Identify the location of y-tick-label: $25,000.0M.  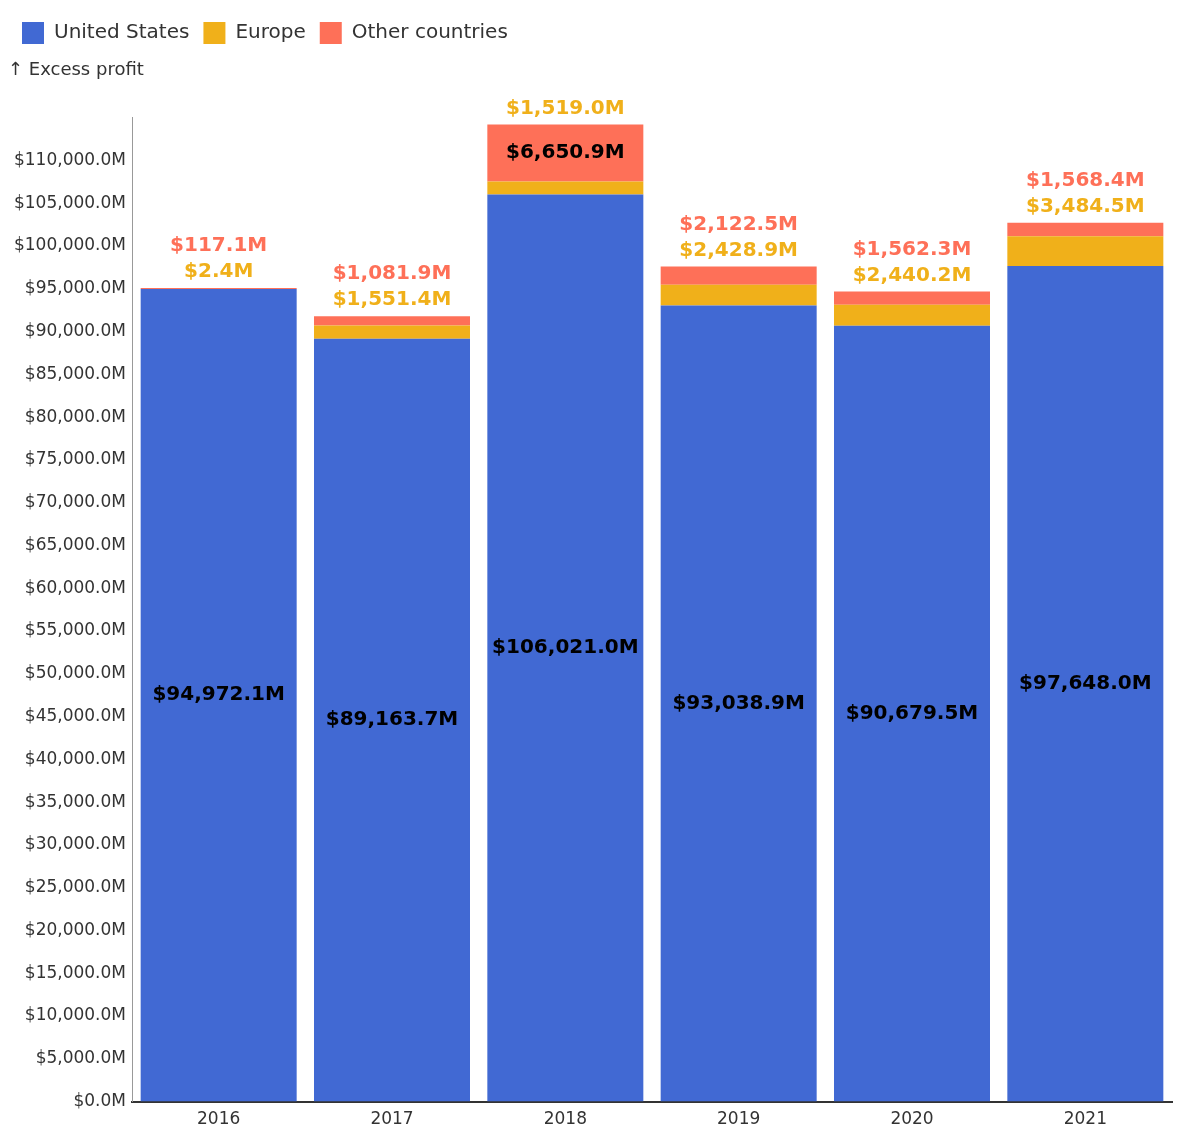
(75, 886).